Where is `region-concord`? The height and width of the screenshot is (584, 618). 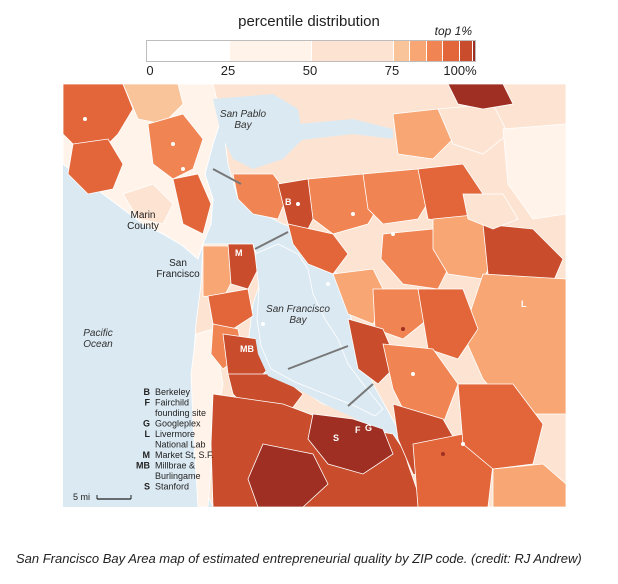 region-concord is located at coordinates (423, 134).